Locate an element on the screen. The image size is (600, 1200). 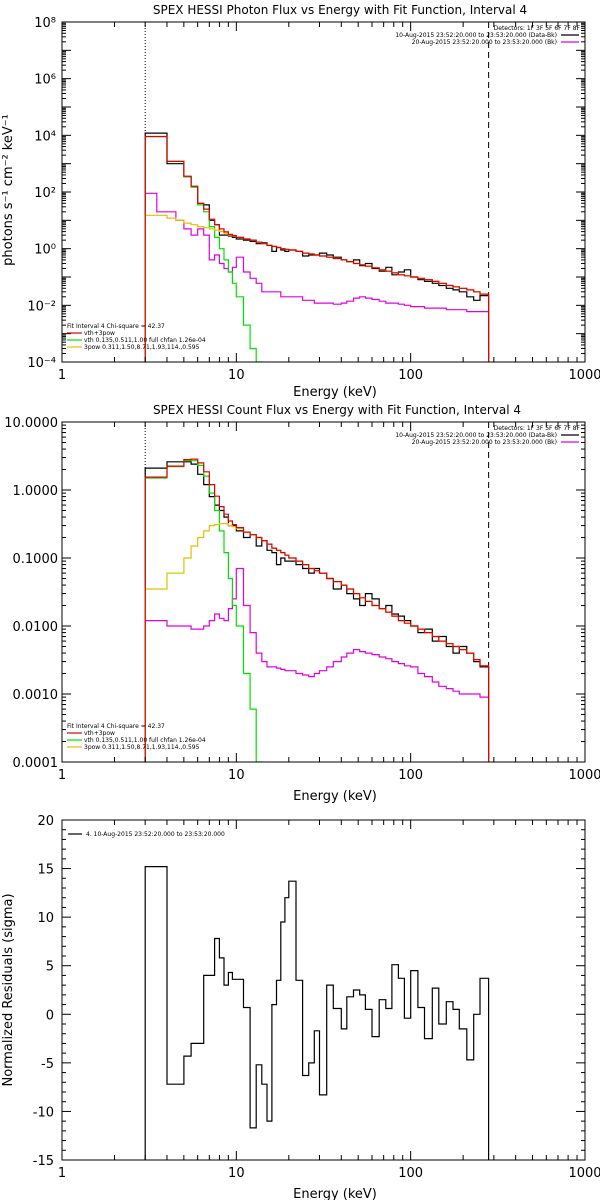
photon-chart-ylabel: photons s⁻¹ cm⁻² keV⁻¹ is located at coordinates (8, 190).